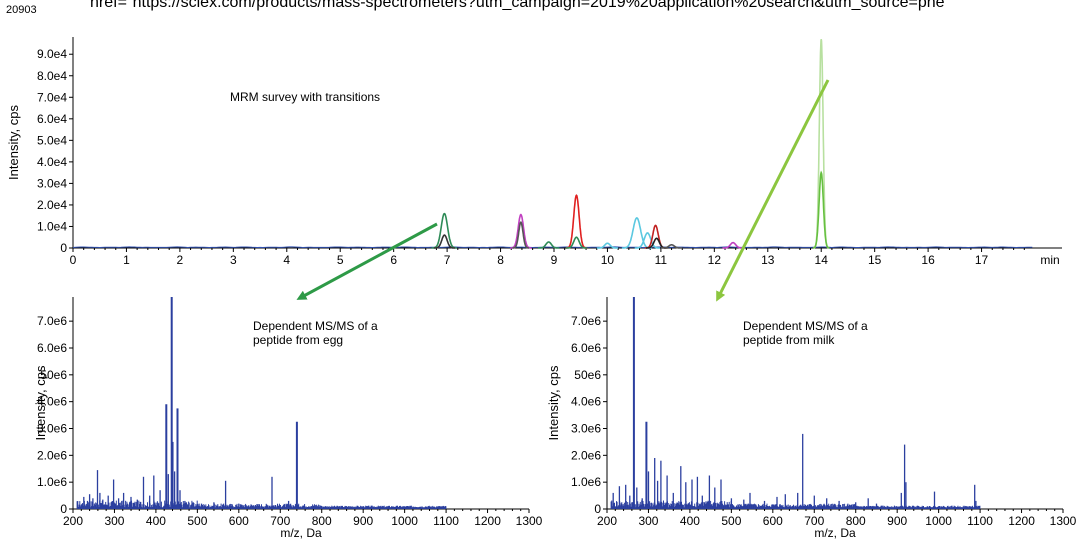 Image resolution: width=1077 pixels, height=542 pixels. Describe the element at coordinates (773, 190) in the screenshot. I see `arrow-to-milk-spectrum` at that location.